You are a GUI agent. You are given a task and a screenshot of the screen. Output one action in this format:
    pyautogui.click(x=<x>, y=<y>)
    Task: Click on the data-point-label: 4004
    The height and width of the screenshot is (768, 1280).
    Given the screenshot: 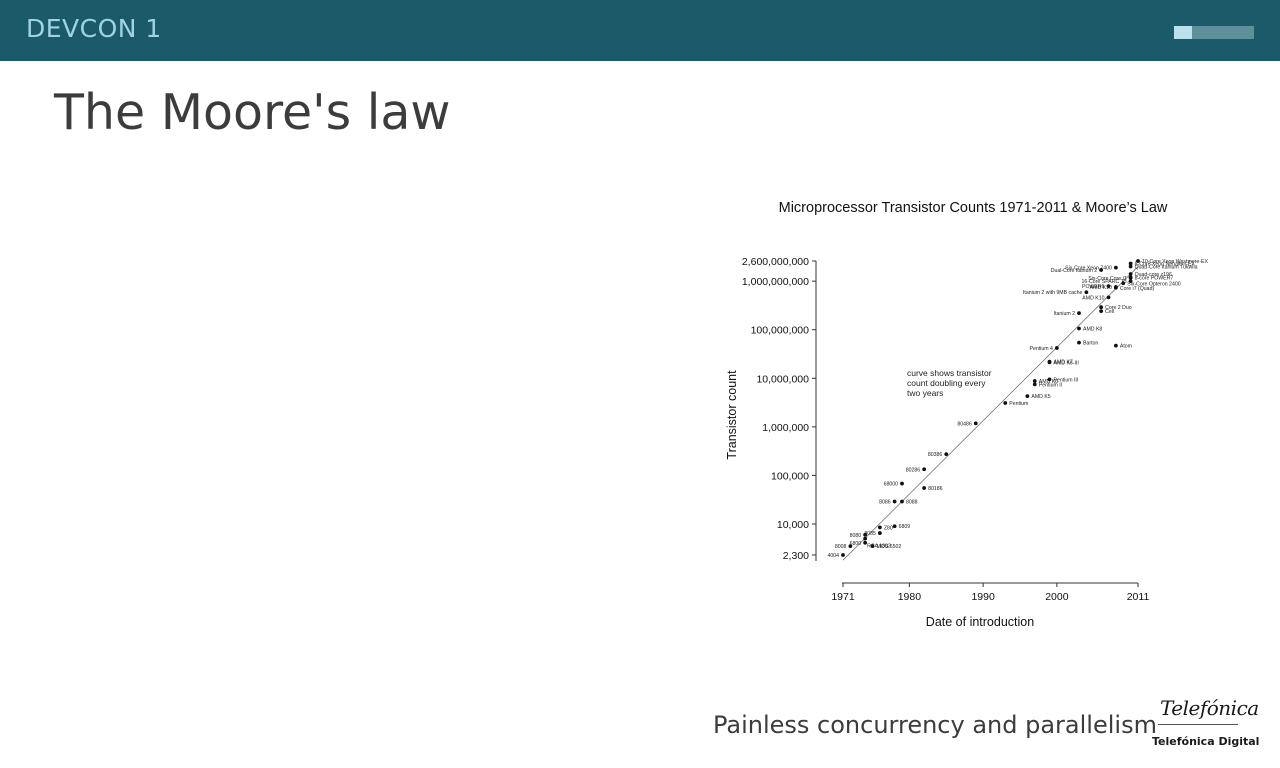 What is the action you would take?
    pyautogui.click(x=833, y=556)
    